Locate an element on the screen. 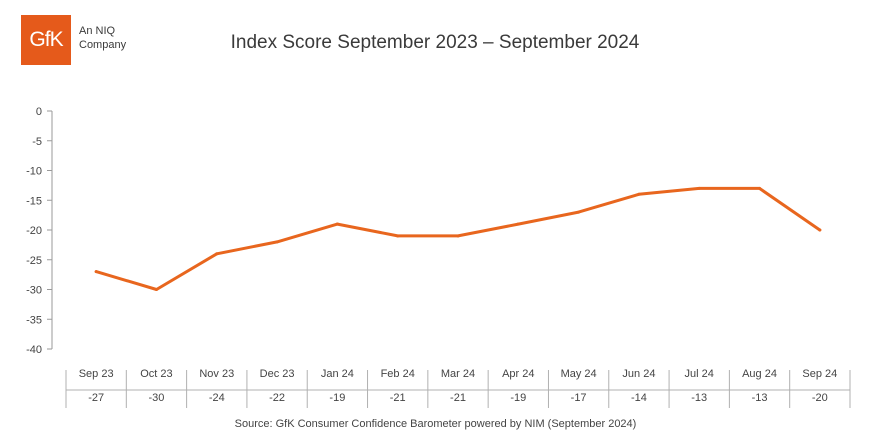  x-tick-label: Aug 24 is located at coordinates (759, 374).